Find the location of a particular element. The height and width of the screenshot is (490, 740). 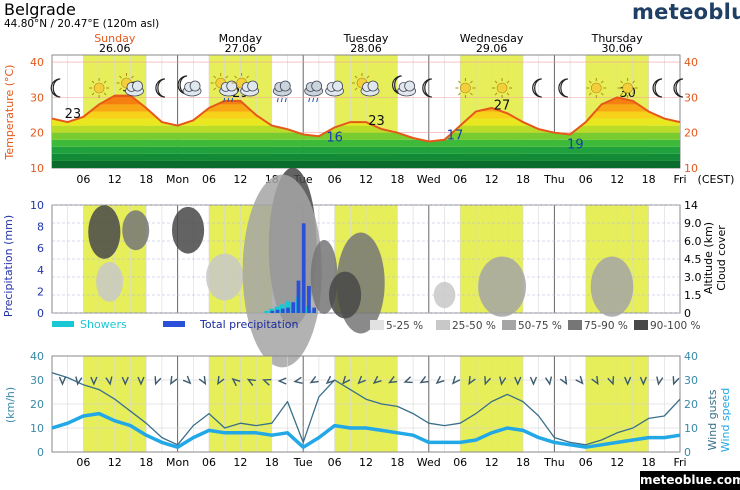

wind-tick-label-right: 0 is located at coordinates (687, 452).